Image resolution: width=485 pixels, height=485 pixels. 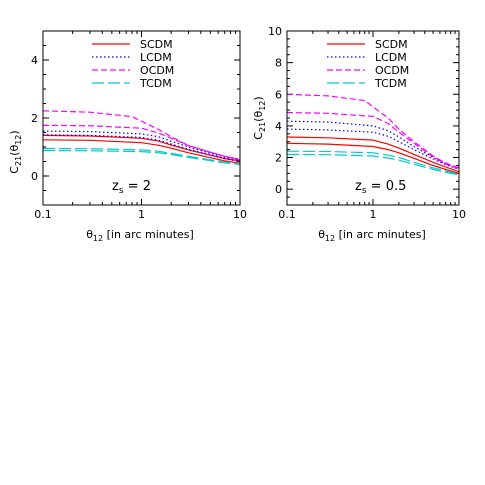 I want to click on right-y-tick-label: 6, so click(x=278, y=94).